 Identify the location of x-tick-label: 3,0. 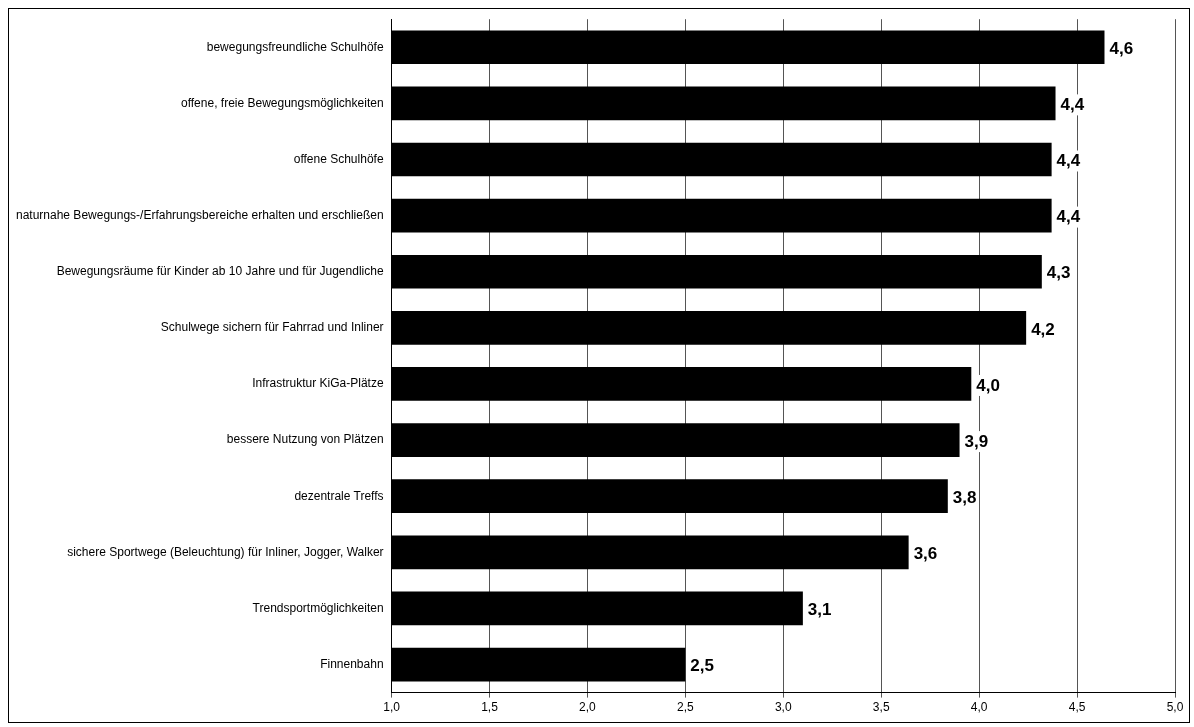
(783, 707).